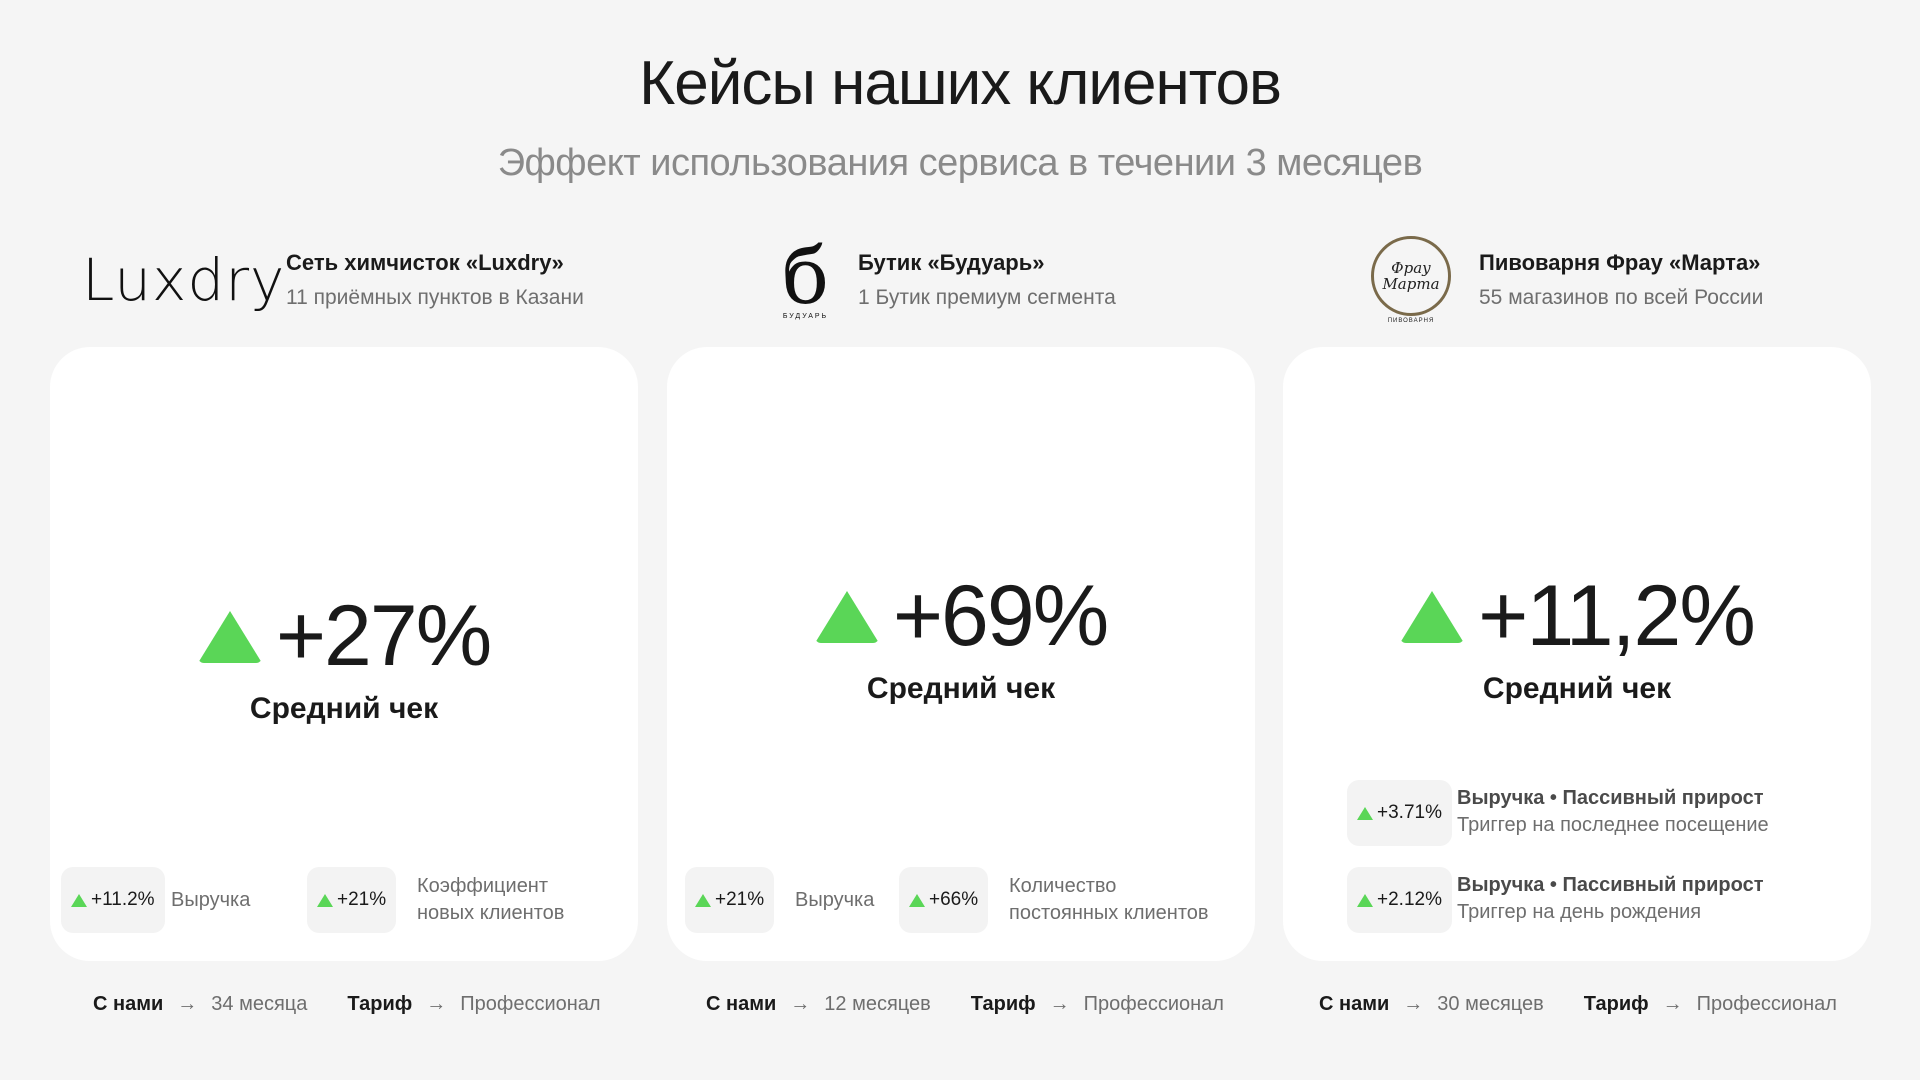 Image resolution: width=1920 pixels, height=1080 pixels. Describe the element at coordinates (1617, 616) in the screenshot. I see `metric-value: +11,2%` at that location.